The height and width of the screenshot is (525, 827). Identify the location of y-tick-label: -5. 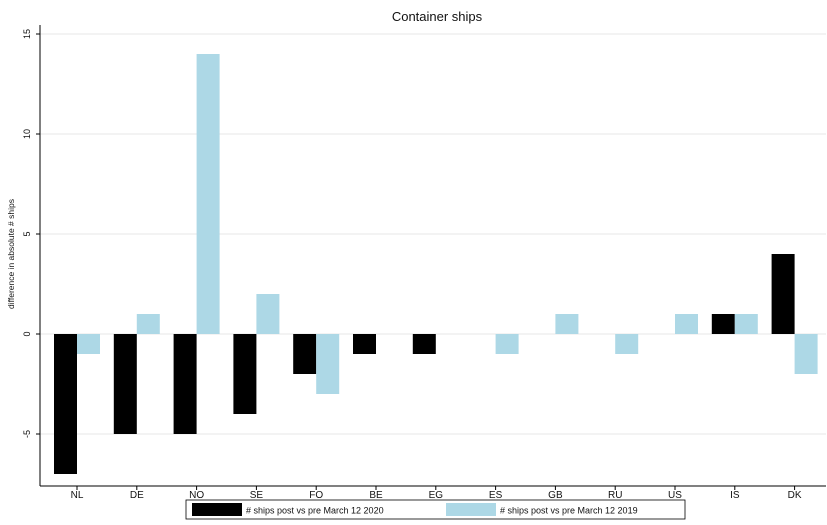
(27, 434).